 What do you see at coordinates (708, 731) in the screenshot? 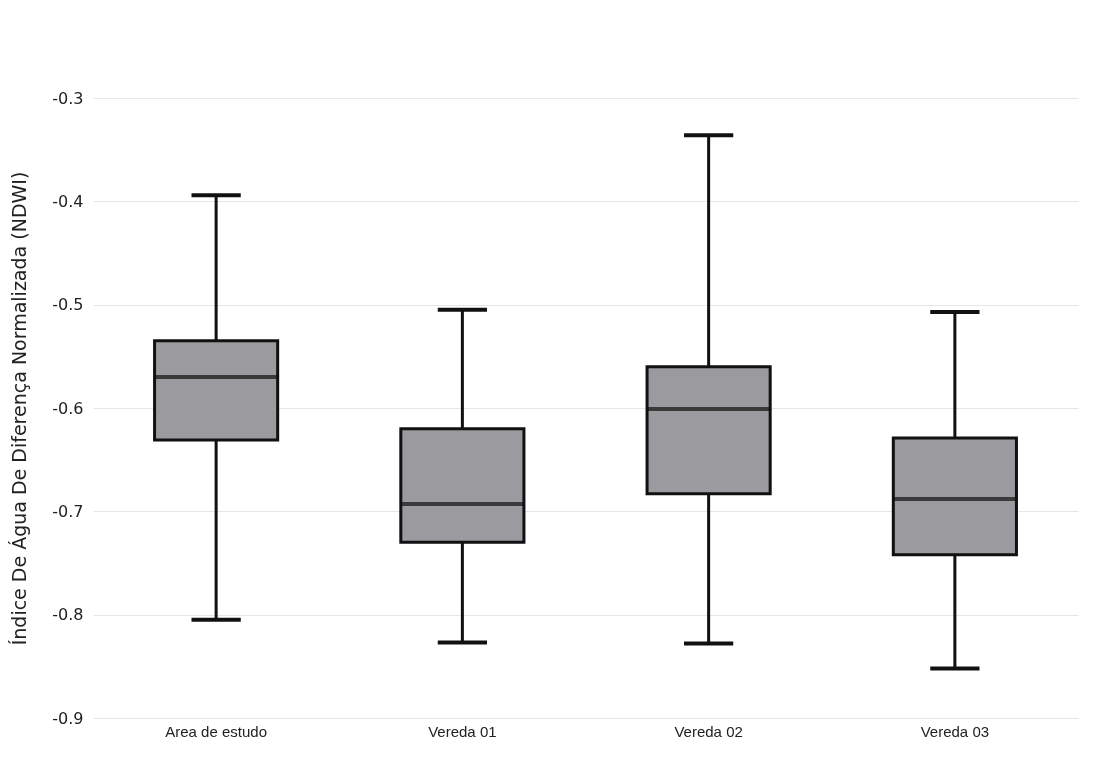
I see `x-tick-label: Vereda 02` at bounding box center [708, 731].